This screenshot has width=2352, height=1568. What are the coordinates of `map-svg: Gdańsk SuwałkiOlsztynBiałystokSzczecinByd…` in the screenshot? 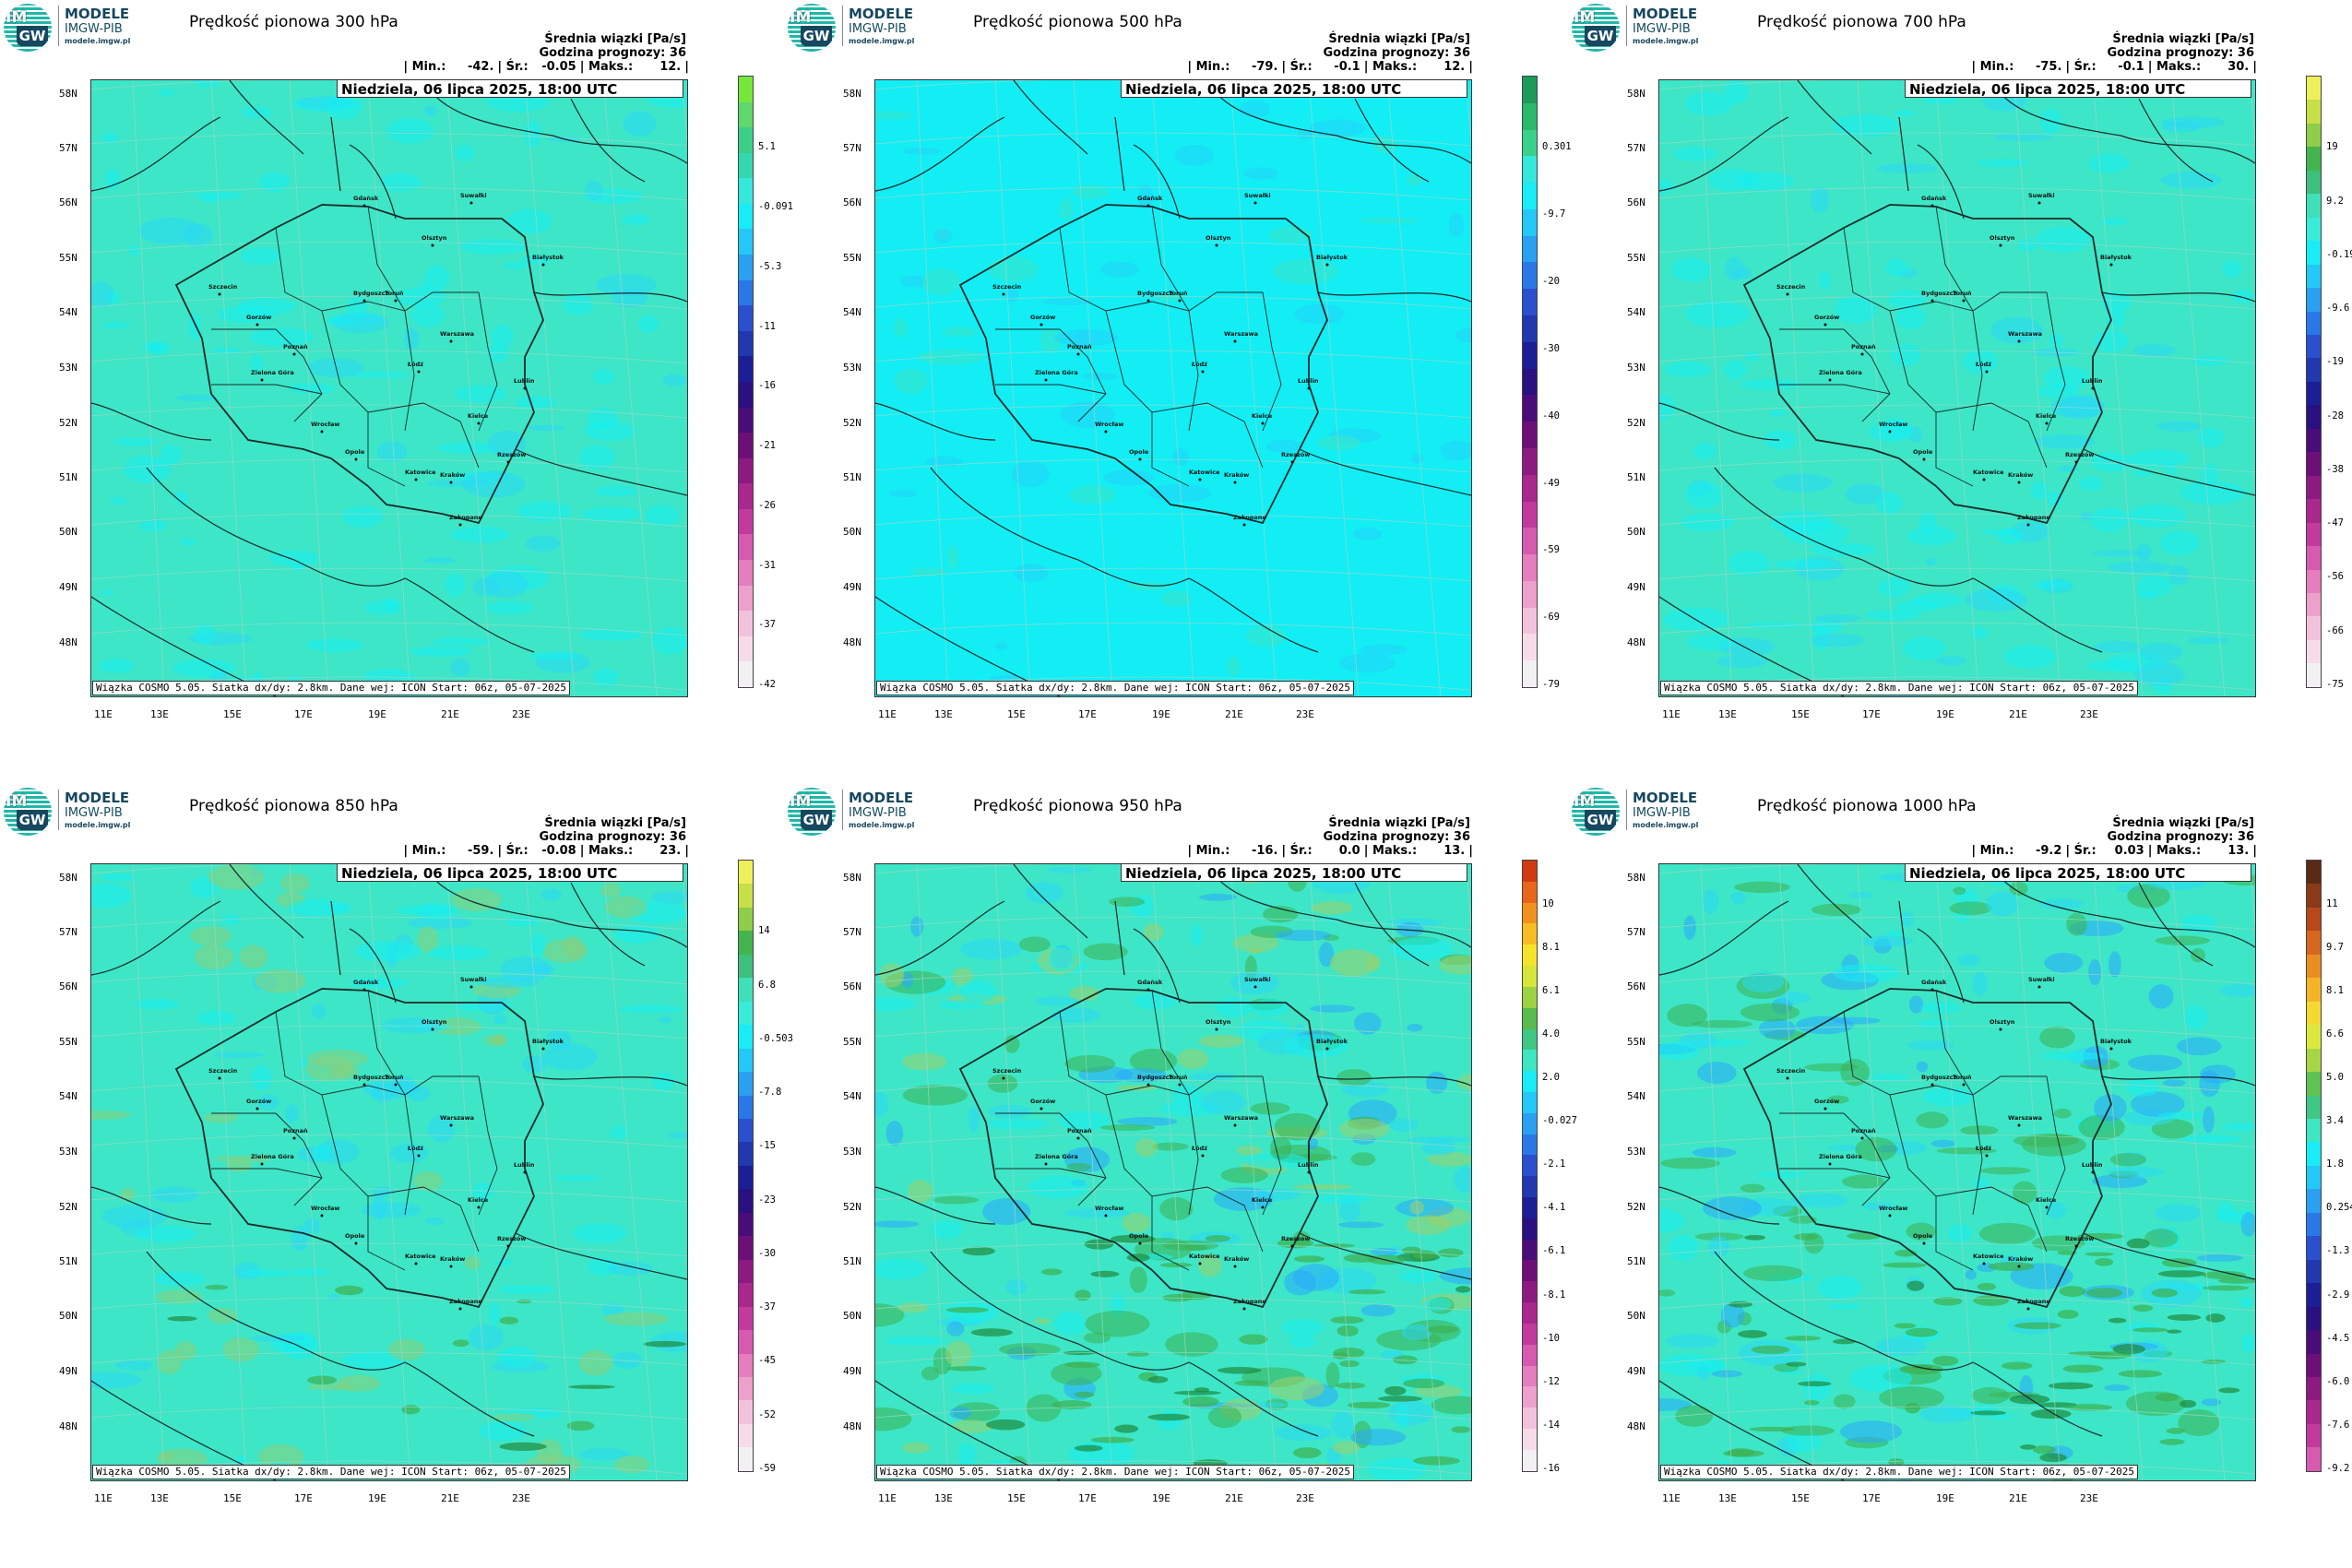 It's located at (1957, 1172).